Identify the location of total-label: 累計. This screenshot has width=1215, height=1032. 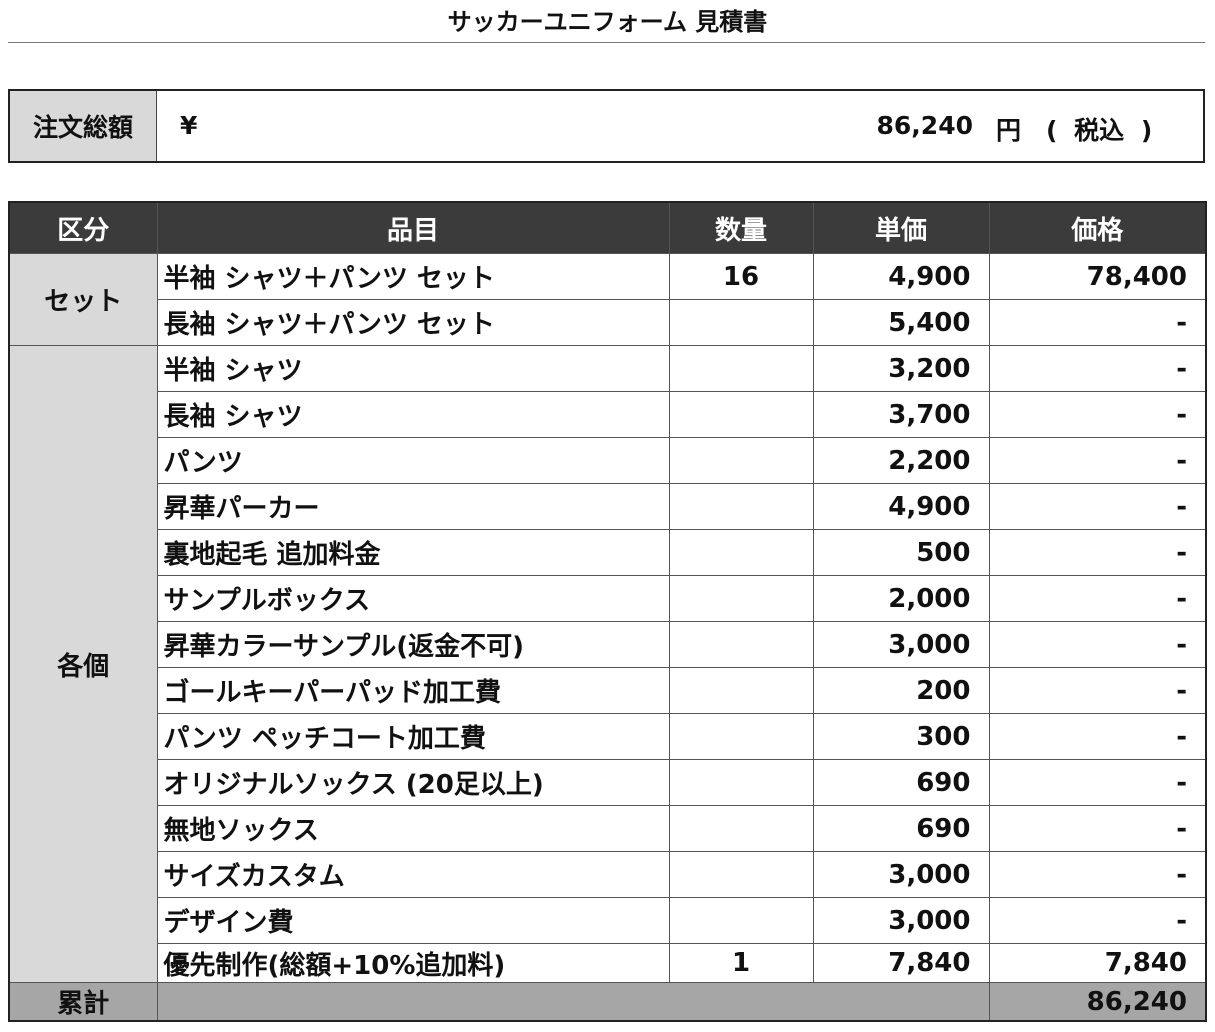
(83, 1002).